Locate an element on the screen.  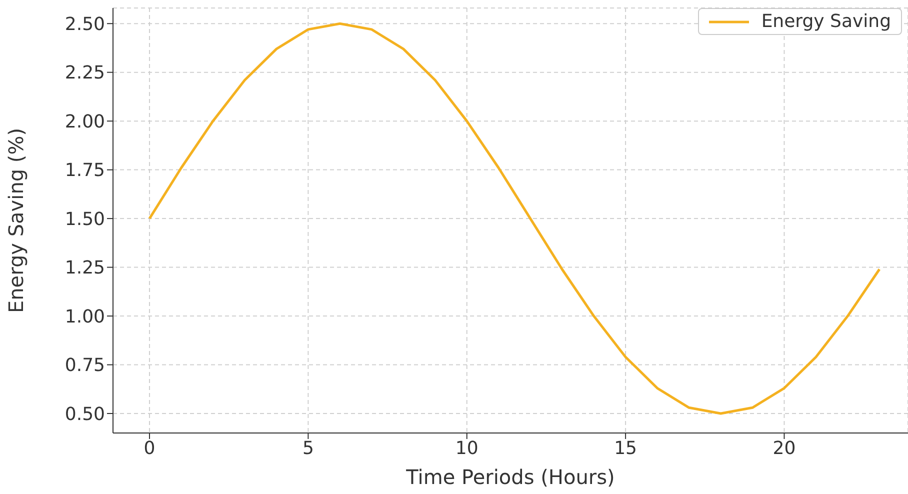
legend-label: Energy Saving is located at coordinates (826, 21).